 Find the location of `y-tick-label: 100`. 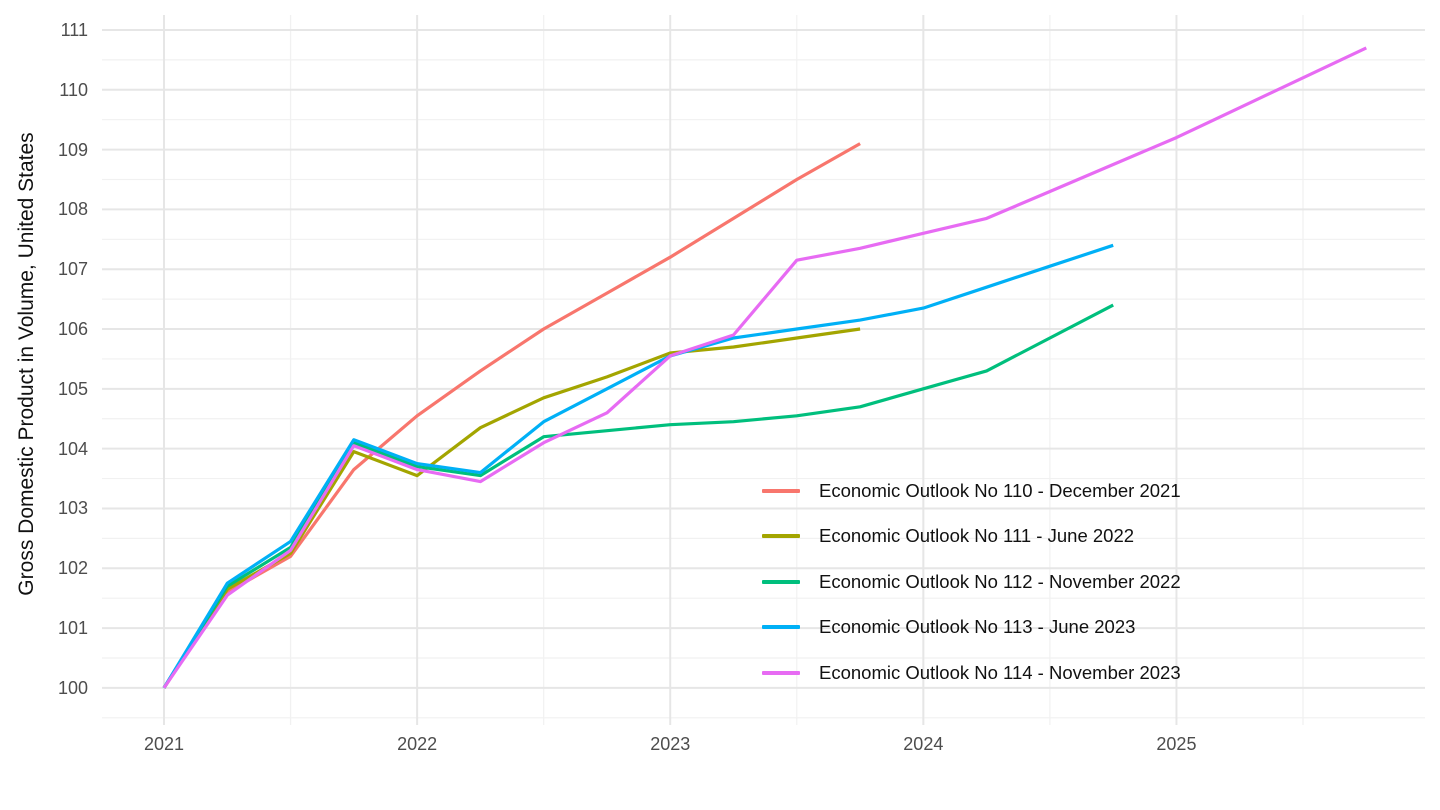

y-tick-label: 100 is located at coordinates (72, 687).